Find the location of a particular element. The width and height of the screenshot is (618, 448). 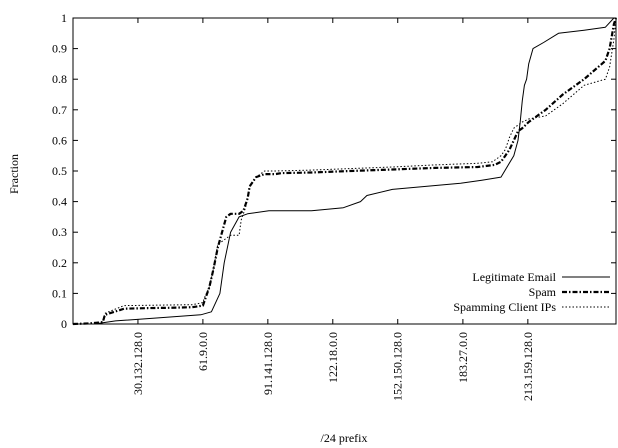

legend-label: Spamming Client IPs is located at coordinates (504, 307).